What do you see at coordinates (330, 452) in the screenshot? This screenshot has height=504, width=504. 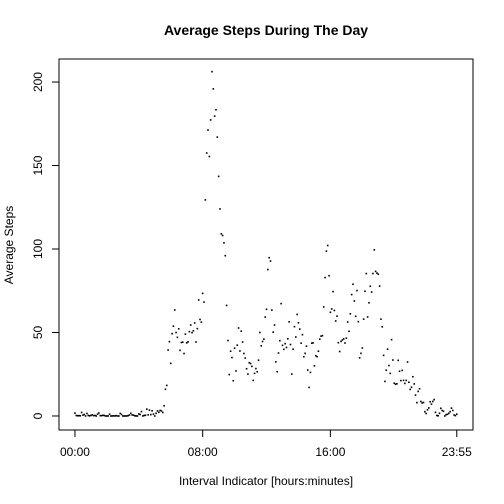 I see `x-tick-label: 16:00` at bounding box center [330, 452].